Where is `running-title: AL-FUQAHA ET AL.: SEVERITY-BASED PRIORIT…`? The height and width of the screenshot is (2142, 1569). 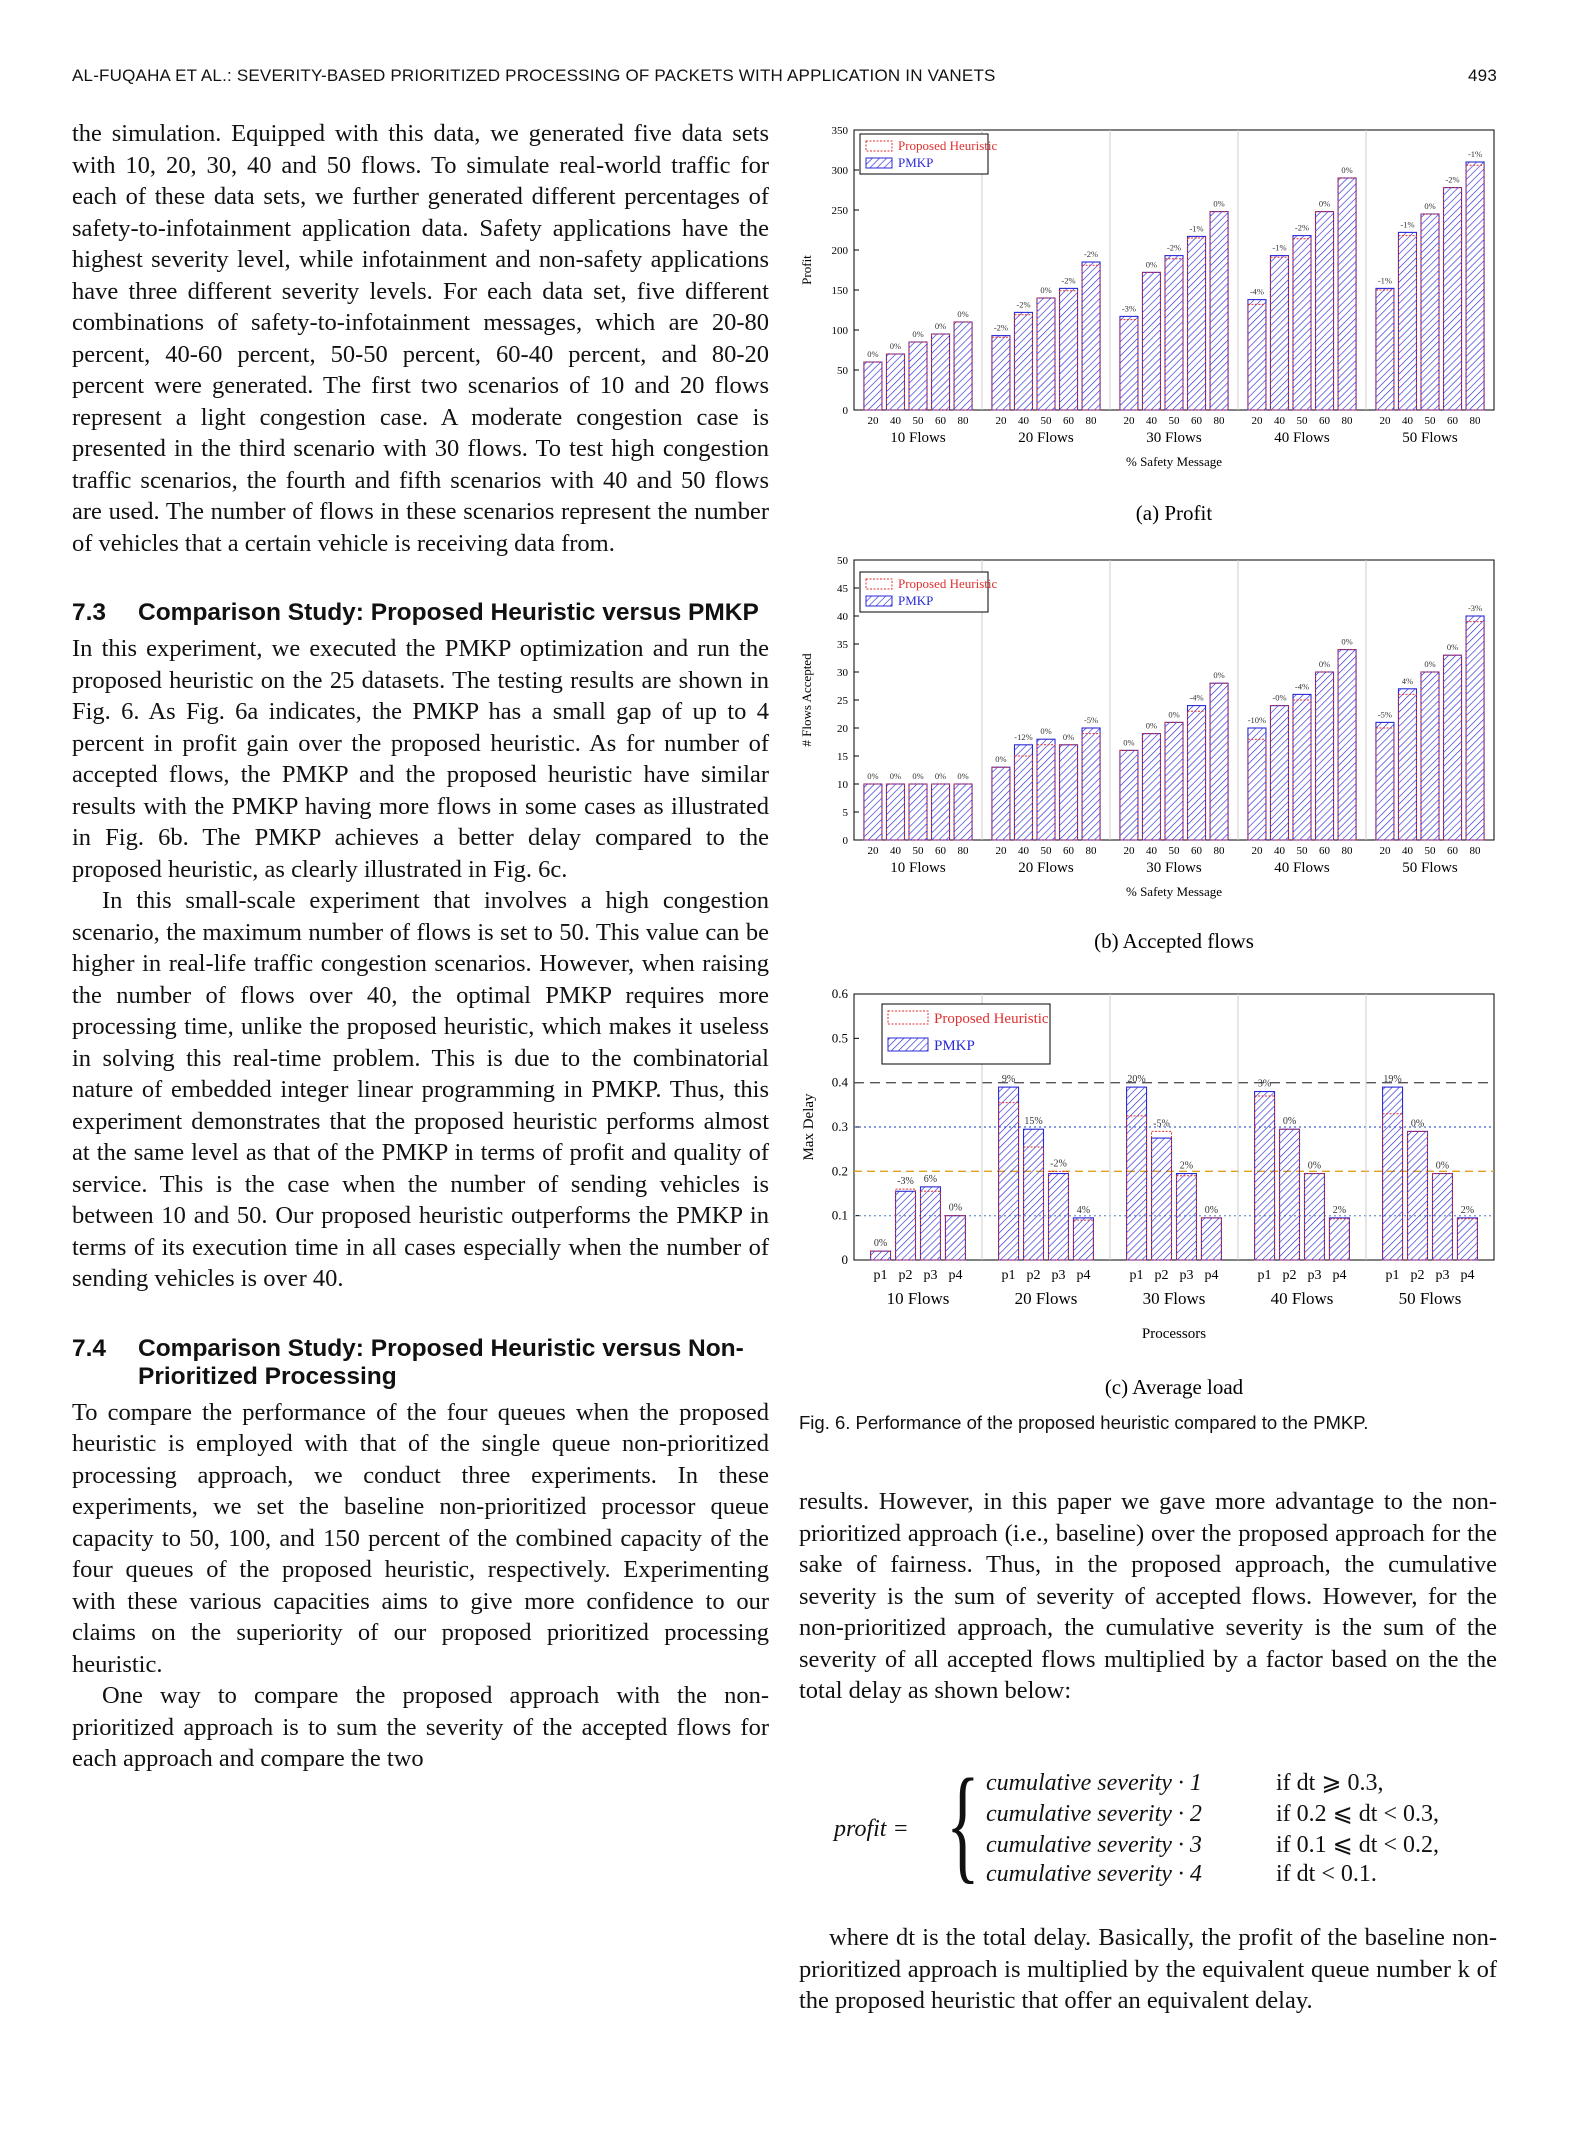 running-title: AL-FUQAHA ET AL.: SEVERITY-BASED PRIORIT… is located at coordinates (534, 75).